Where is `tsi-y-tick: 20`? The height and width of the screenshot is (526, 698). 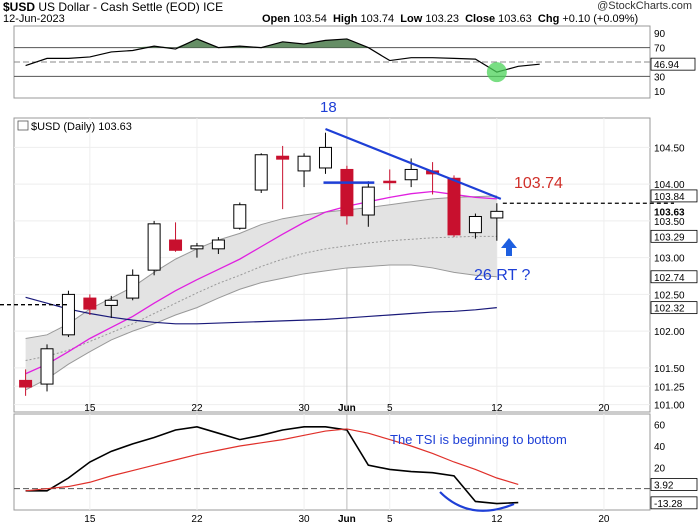
tsi-y-tick: 20 is located at coordinates (660, 468).